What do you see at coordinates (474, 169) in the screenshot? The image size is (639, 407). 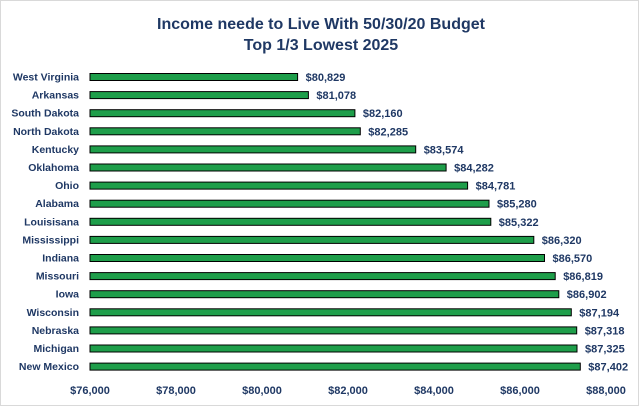 I see `data-label: $84,282` at bounding box center [474, 169].